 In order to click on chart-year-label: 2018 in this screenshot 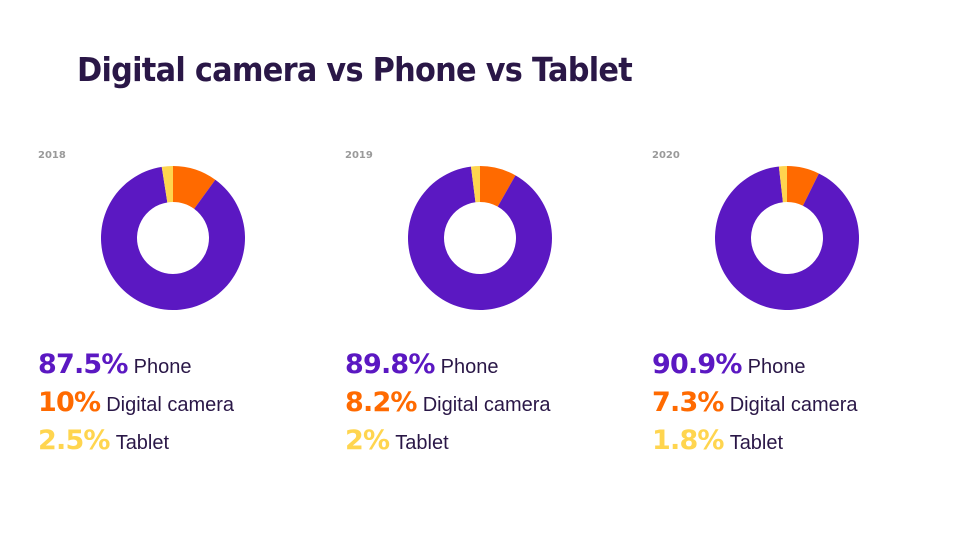, I will do `click(52, 155)`.